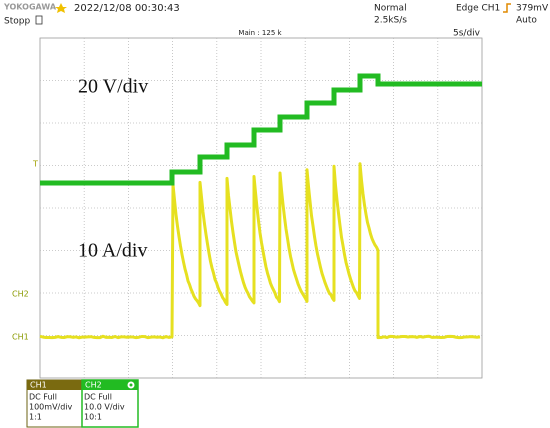  Describe the element at coordinates (478, 9) in the screenshot. I see `trigger: Edge CH1` at that location.